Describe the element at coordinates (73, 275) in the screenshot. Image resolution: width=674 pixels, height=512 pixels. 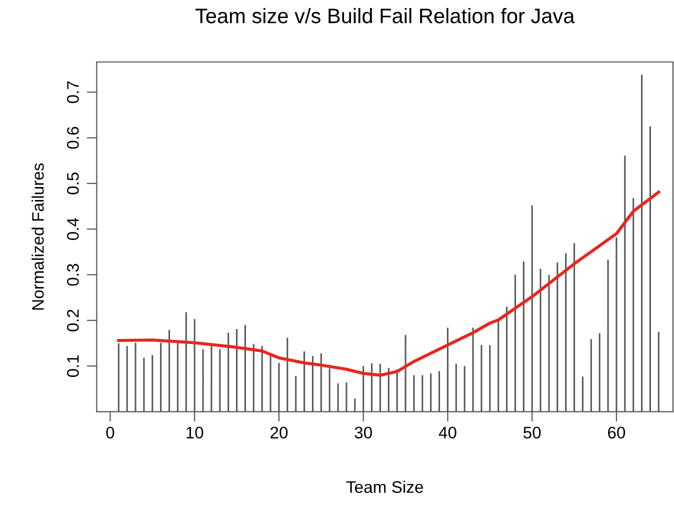
I see `y-tick-label: 0.3` at that location.